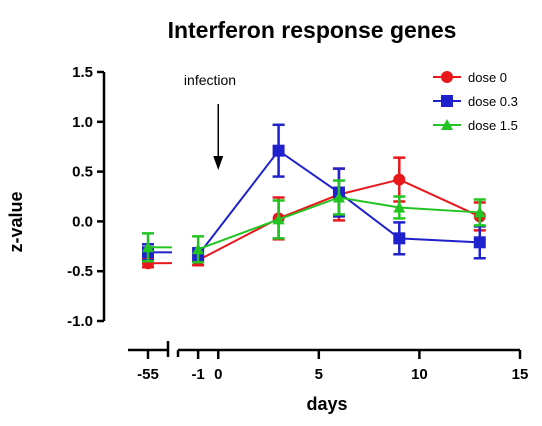  Describe the element at coordinates (82, 172) in the screenshot. I see `y-tick-label: 0.5` at that location.